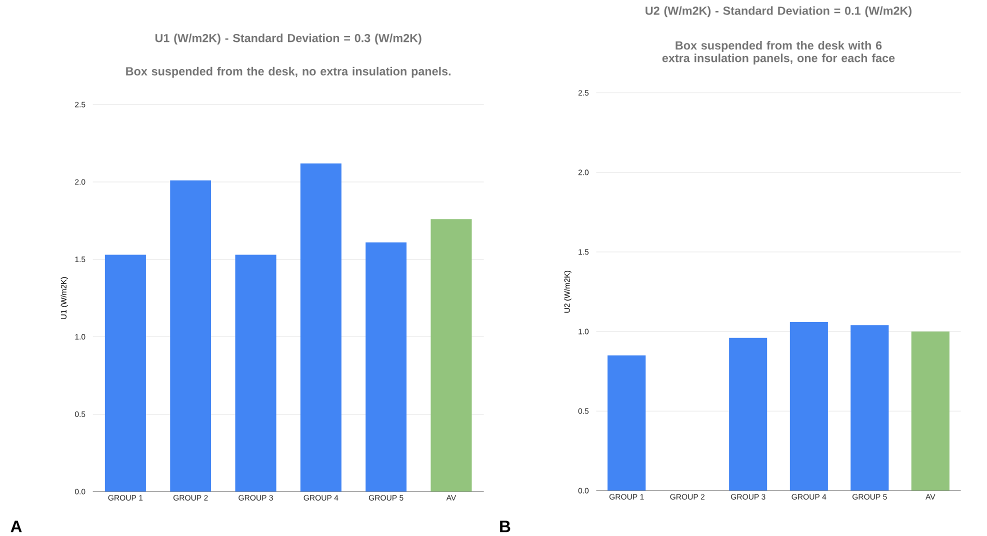 The width and height of the screenshot is (987, 536). I want to click on text: B, so click(505, 526).